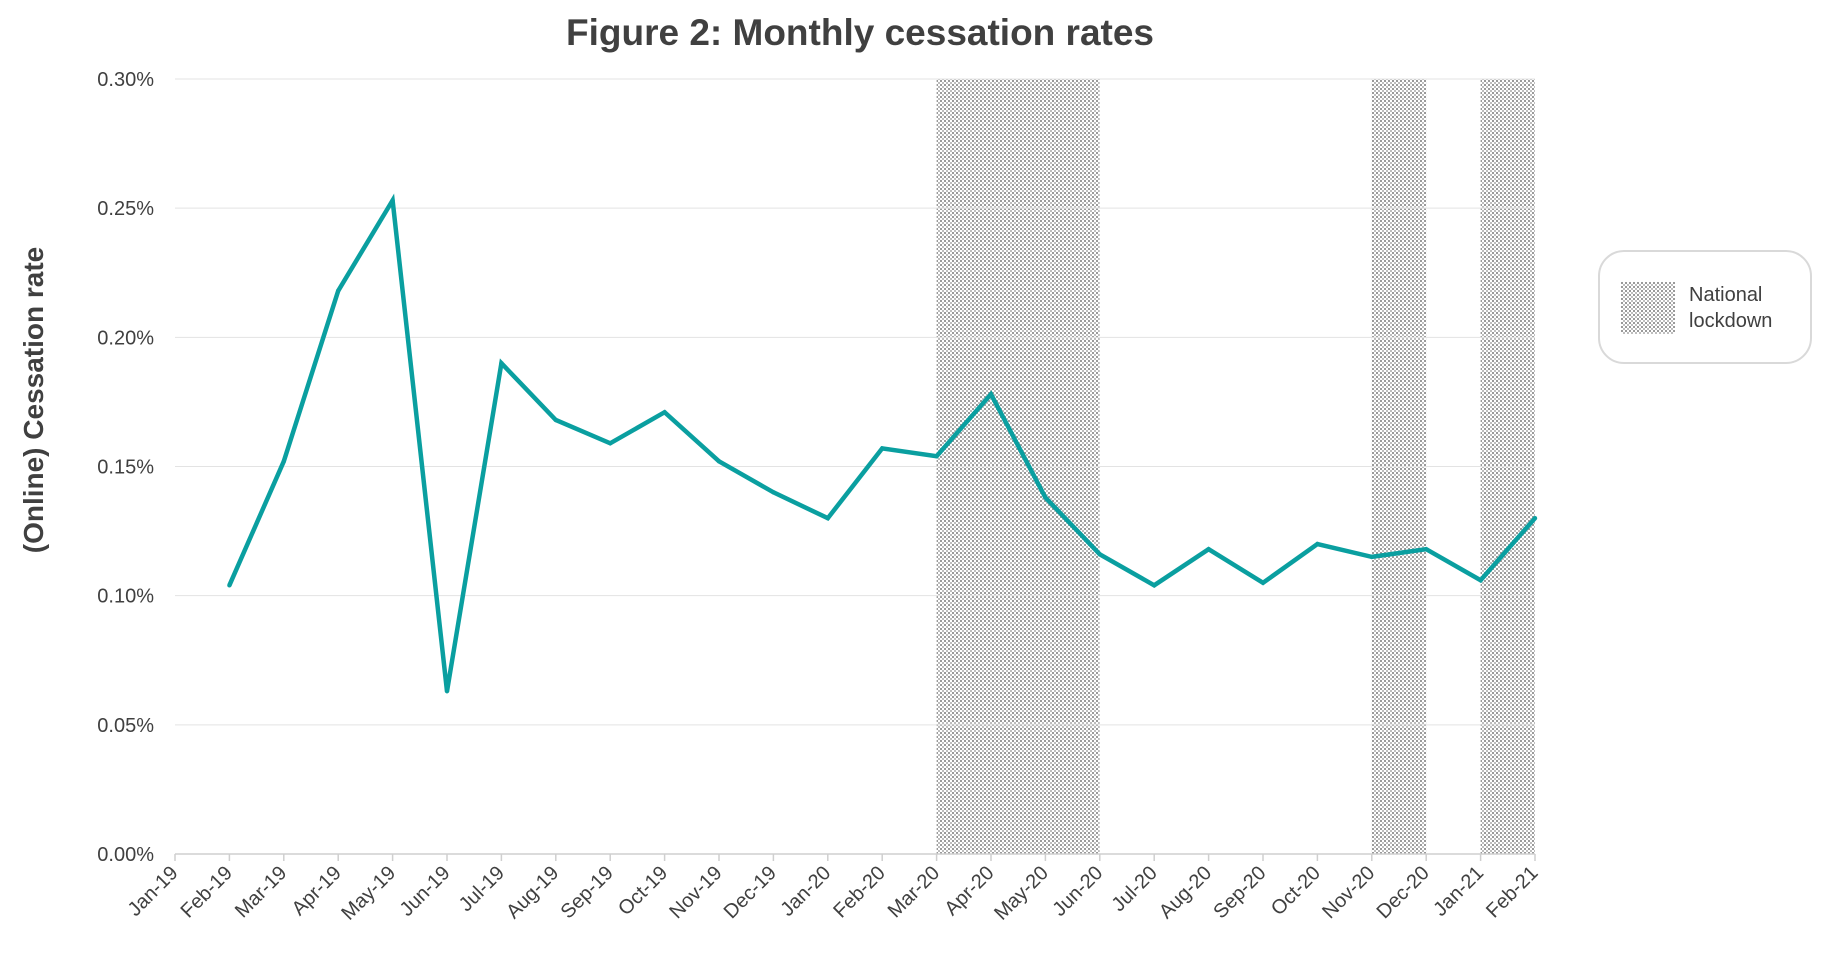 This screenshot has height=957, width=1830. I want to click on x-tick-label: Nov-19, so click(695, 892).